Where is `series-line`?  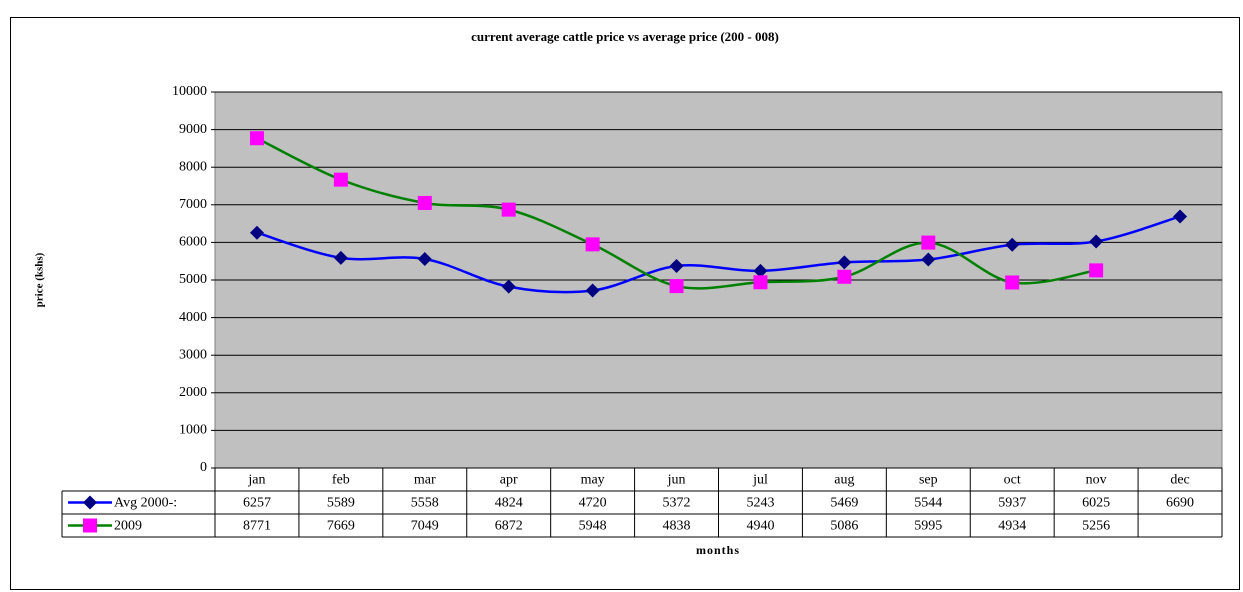
series-line is located at coordinates (718, 254).